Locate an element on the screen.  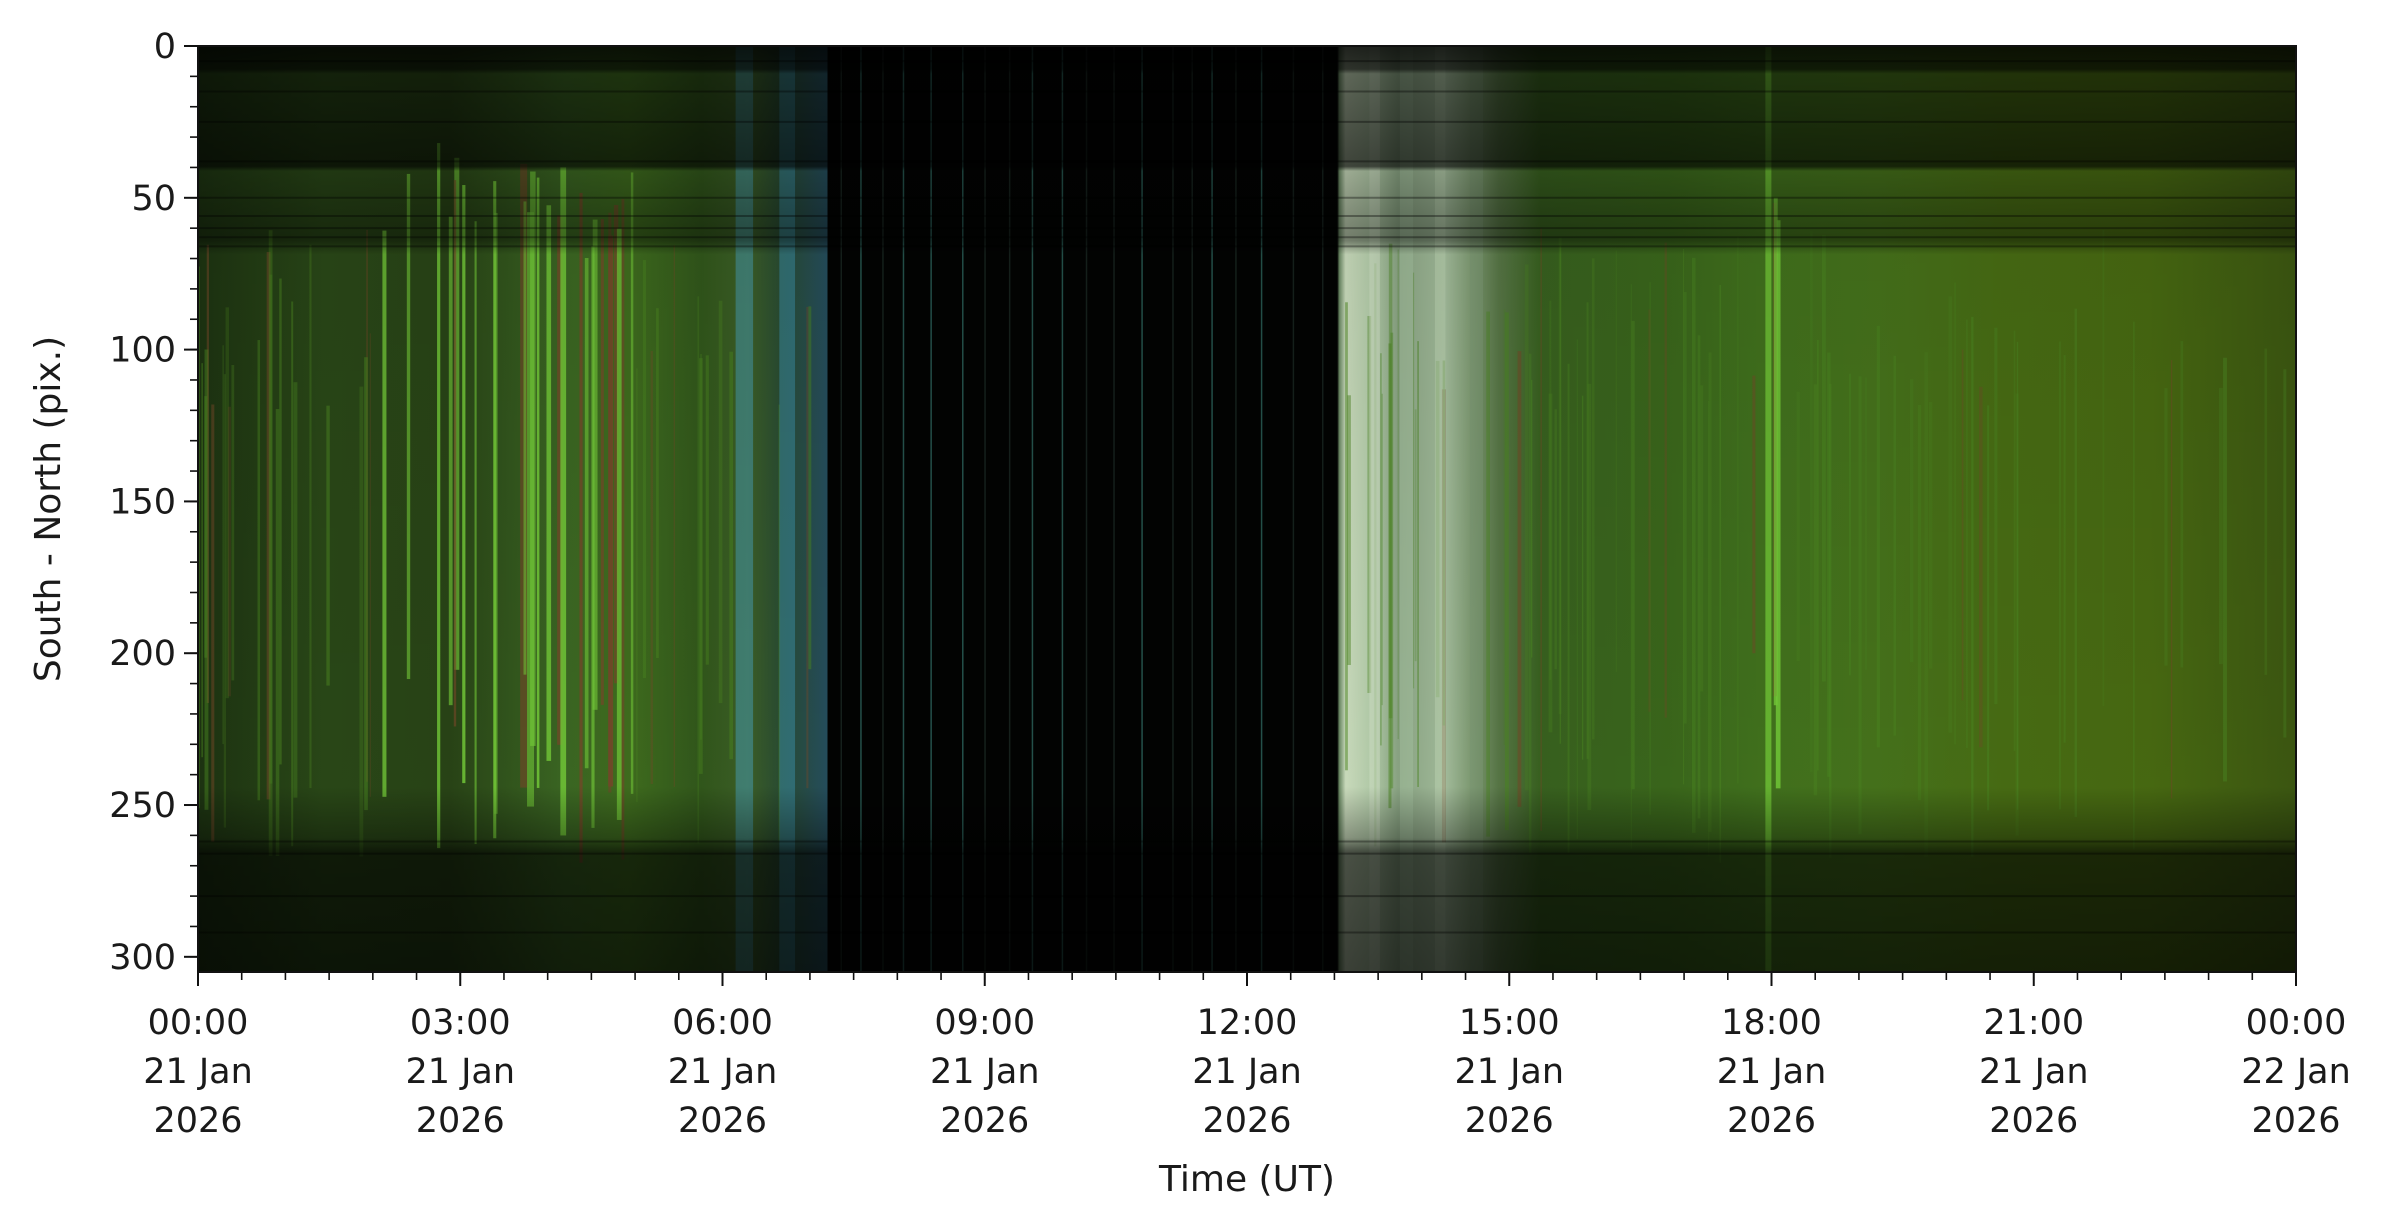
y-tick-label: 200 is located at coordinates (142, 654).